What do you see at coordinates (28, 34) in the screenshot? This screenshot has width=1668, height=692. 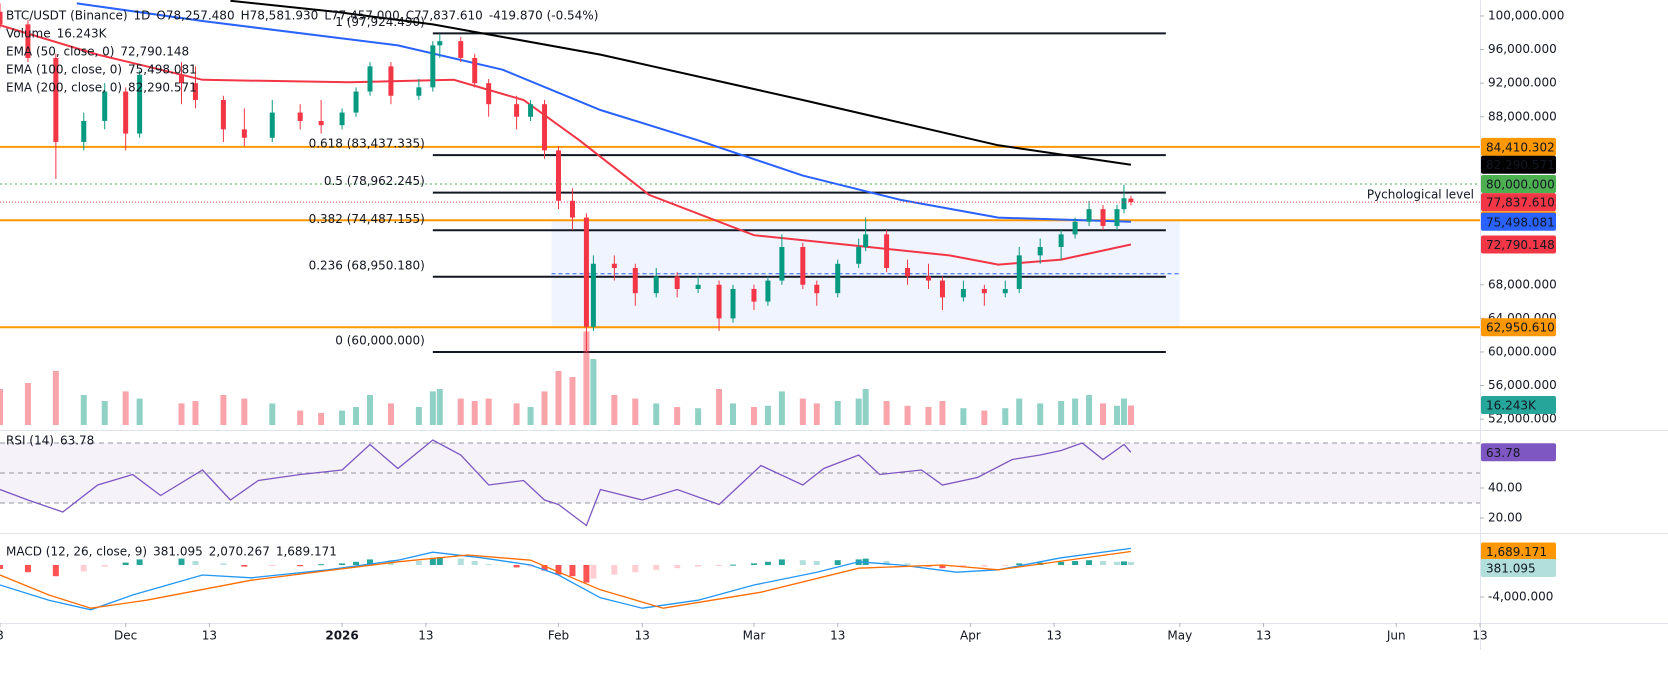 I see `legend-text: Volume` at bounding box center [28, 34].